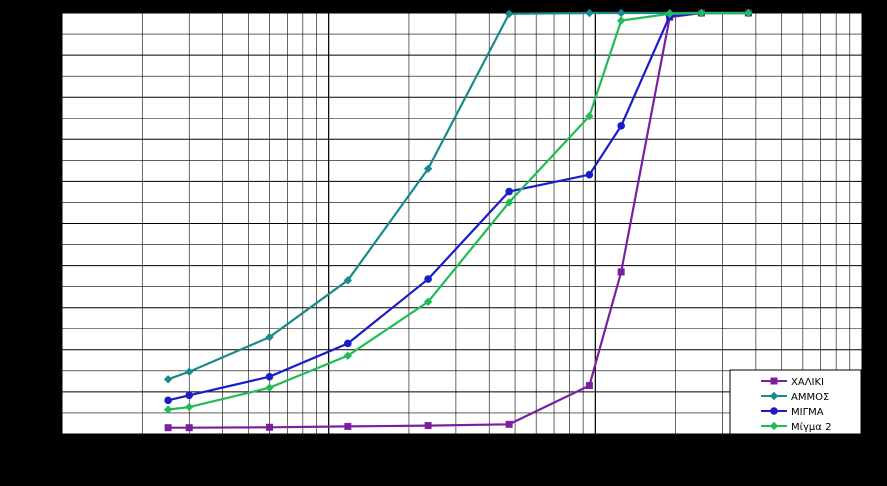 The width and height of the screenshot is (887, 486). I want to click on y-tick-label: 70.00, so click(40, 139).